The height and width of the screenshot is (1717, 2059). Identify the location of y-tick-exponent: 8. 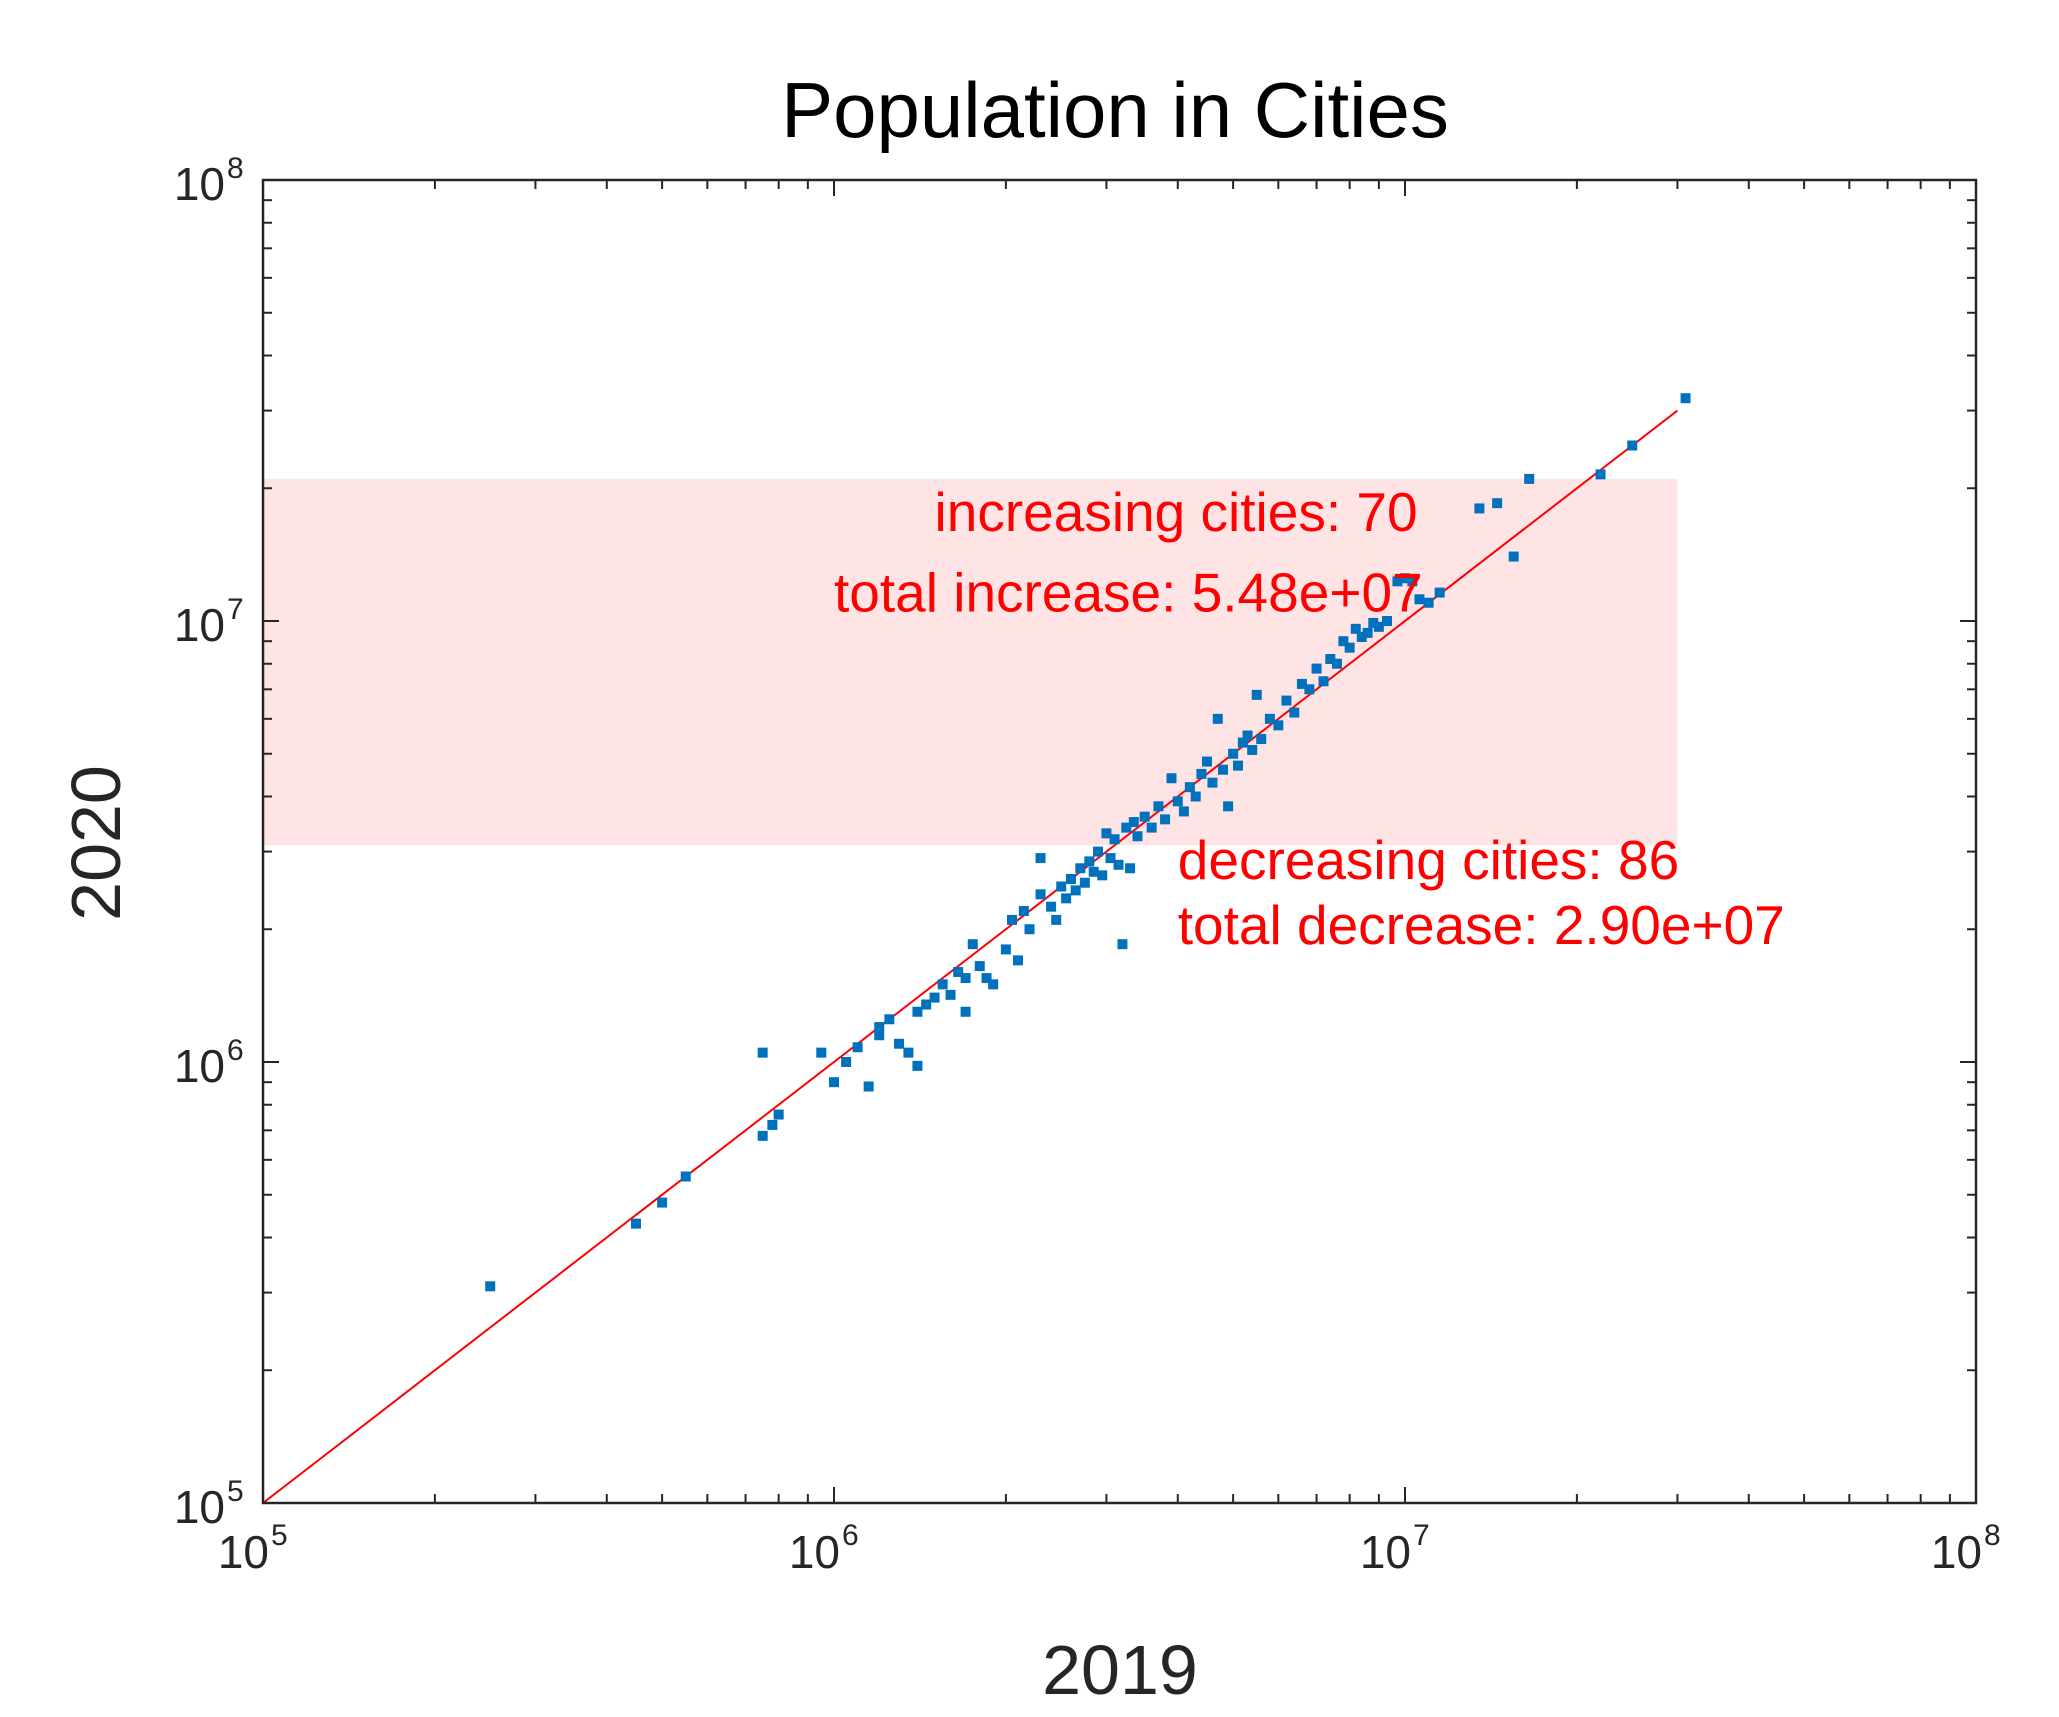
(235, 168).